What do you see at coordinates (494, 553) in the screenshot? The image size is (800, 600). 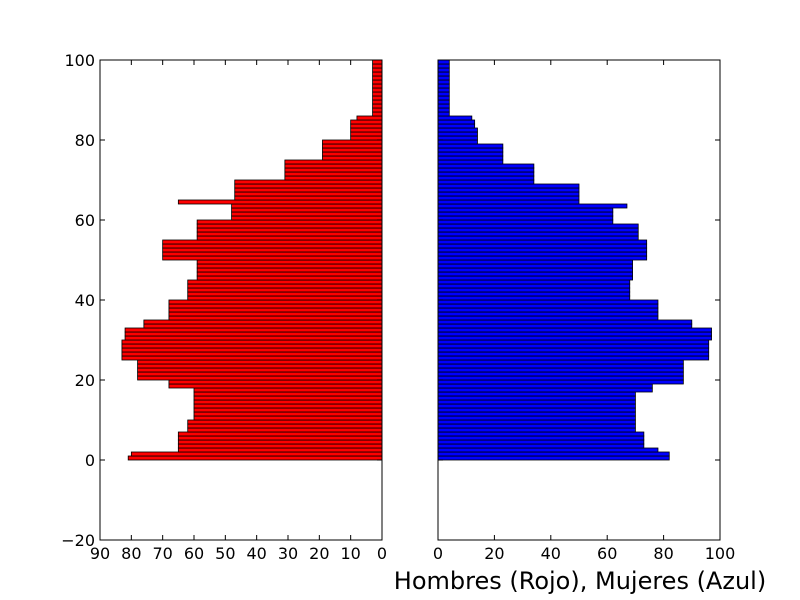 I see `x-tick-label: 20` at bounding box center [494, 553].